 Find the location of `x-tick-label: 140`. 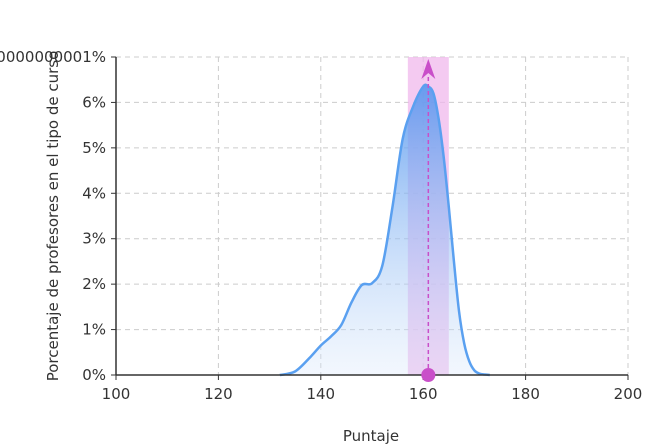

x-tick-label: 140 is located at coordinates (320, 394).